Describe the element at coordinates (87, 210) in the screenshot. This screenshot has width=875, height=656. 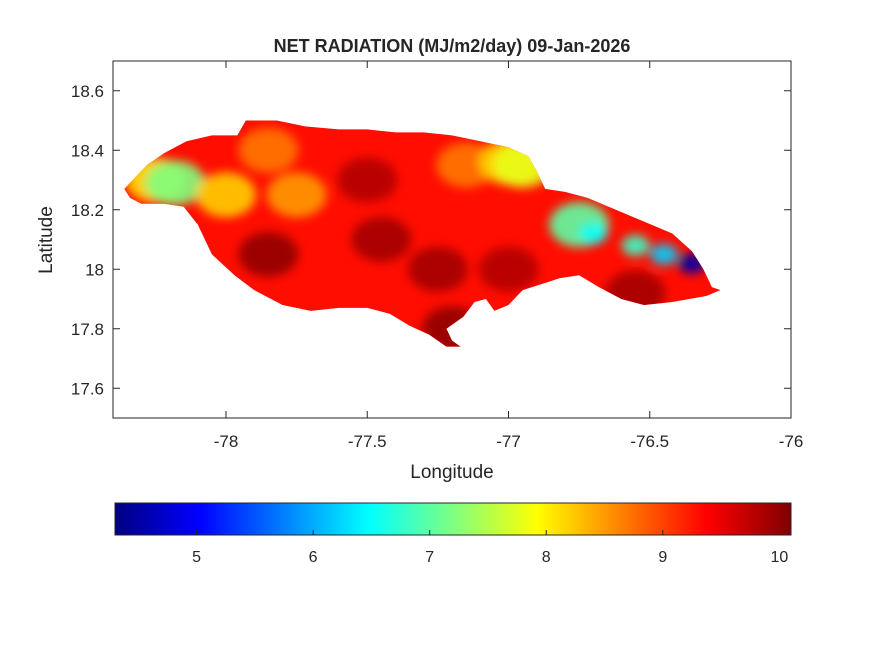
I see `y-tick-label: 18.2` at that location.